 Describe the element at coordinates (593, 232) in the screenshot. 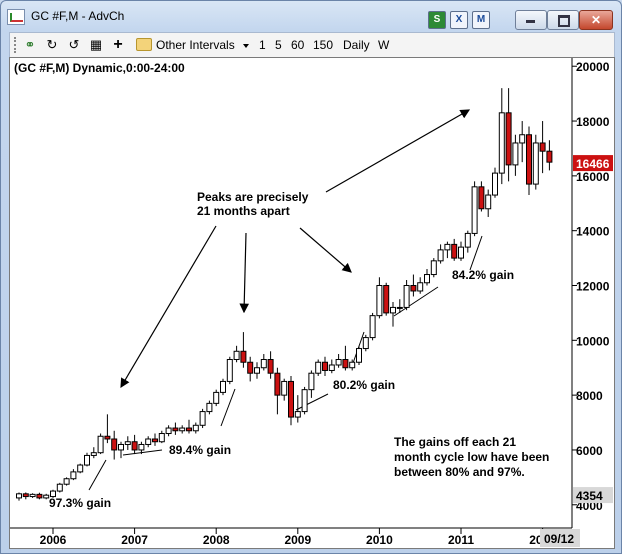

I see `y-tick-label: 14000` at that location.